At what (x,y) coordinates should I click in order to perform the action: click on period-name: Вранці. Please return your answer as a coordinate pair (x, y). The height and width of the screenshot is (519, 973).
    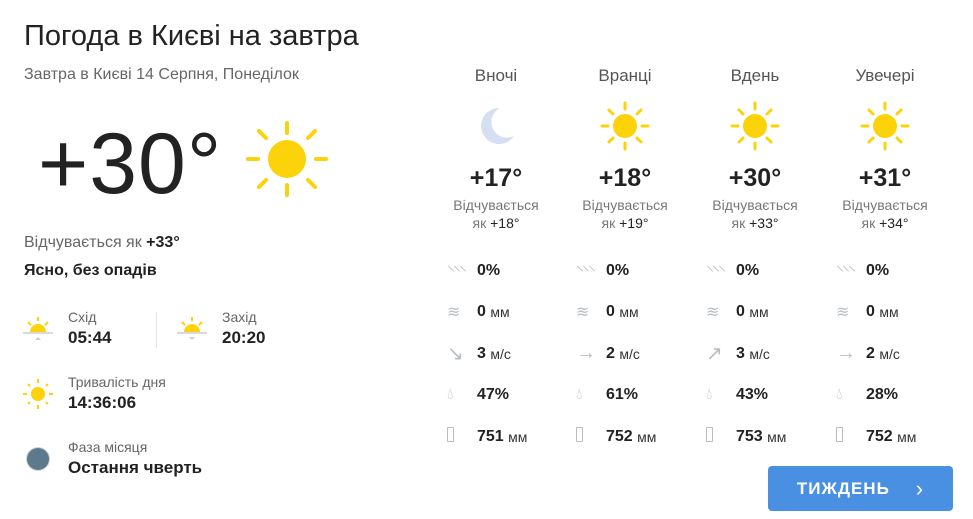
    Looking at the image, I should click on (625, 75).